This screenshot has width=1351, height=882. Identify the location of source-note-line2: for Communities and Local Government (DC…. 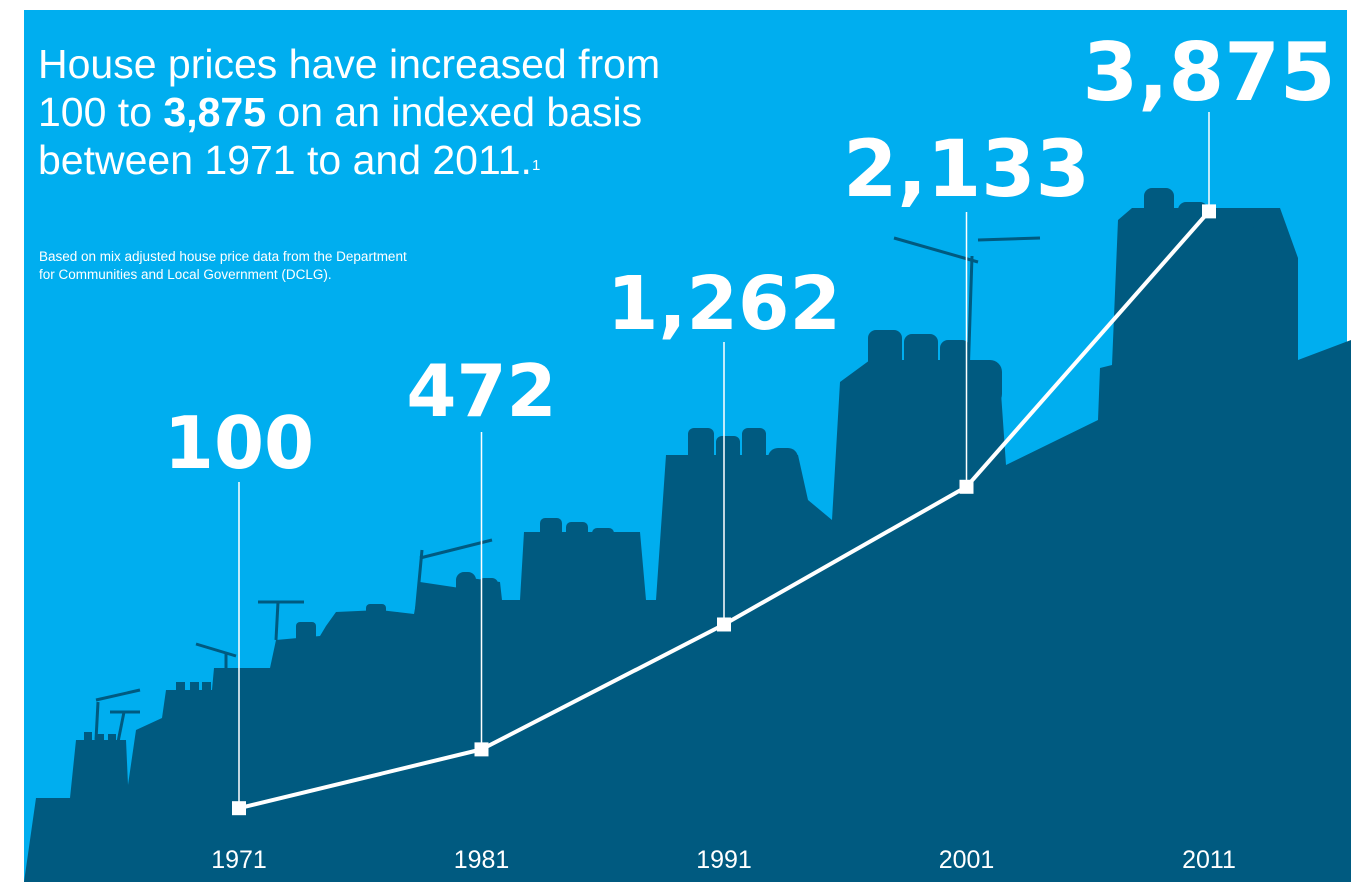
(185, 274).